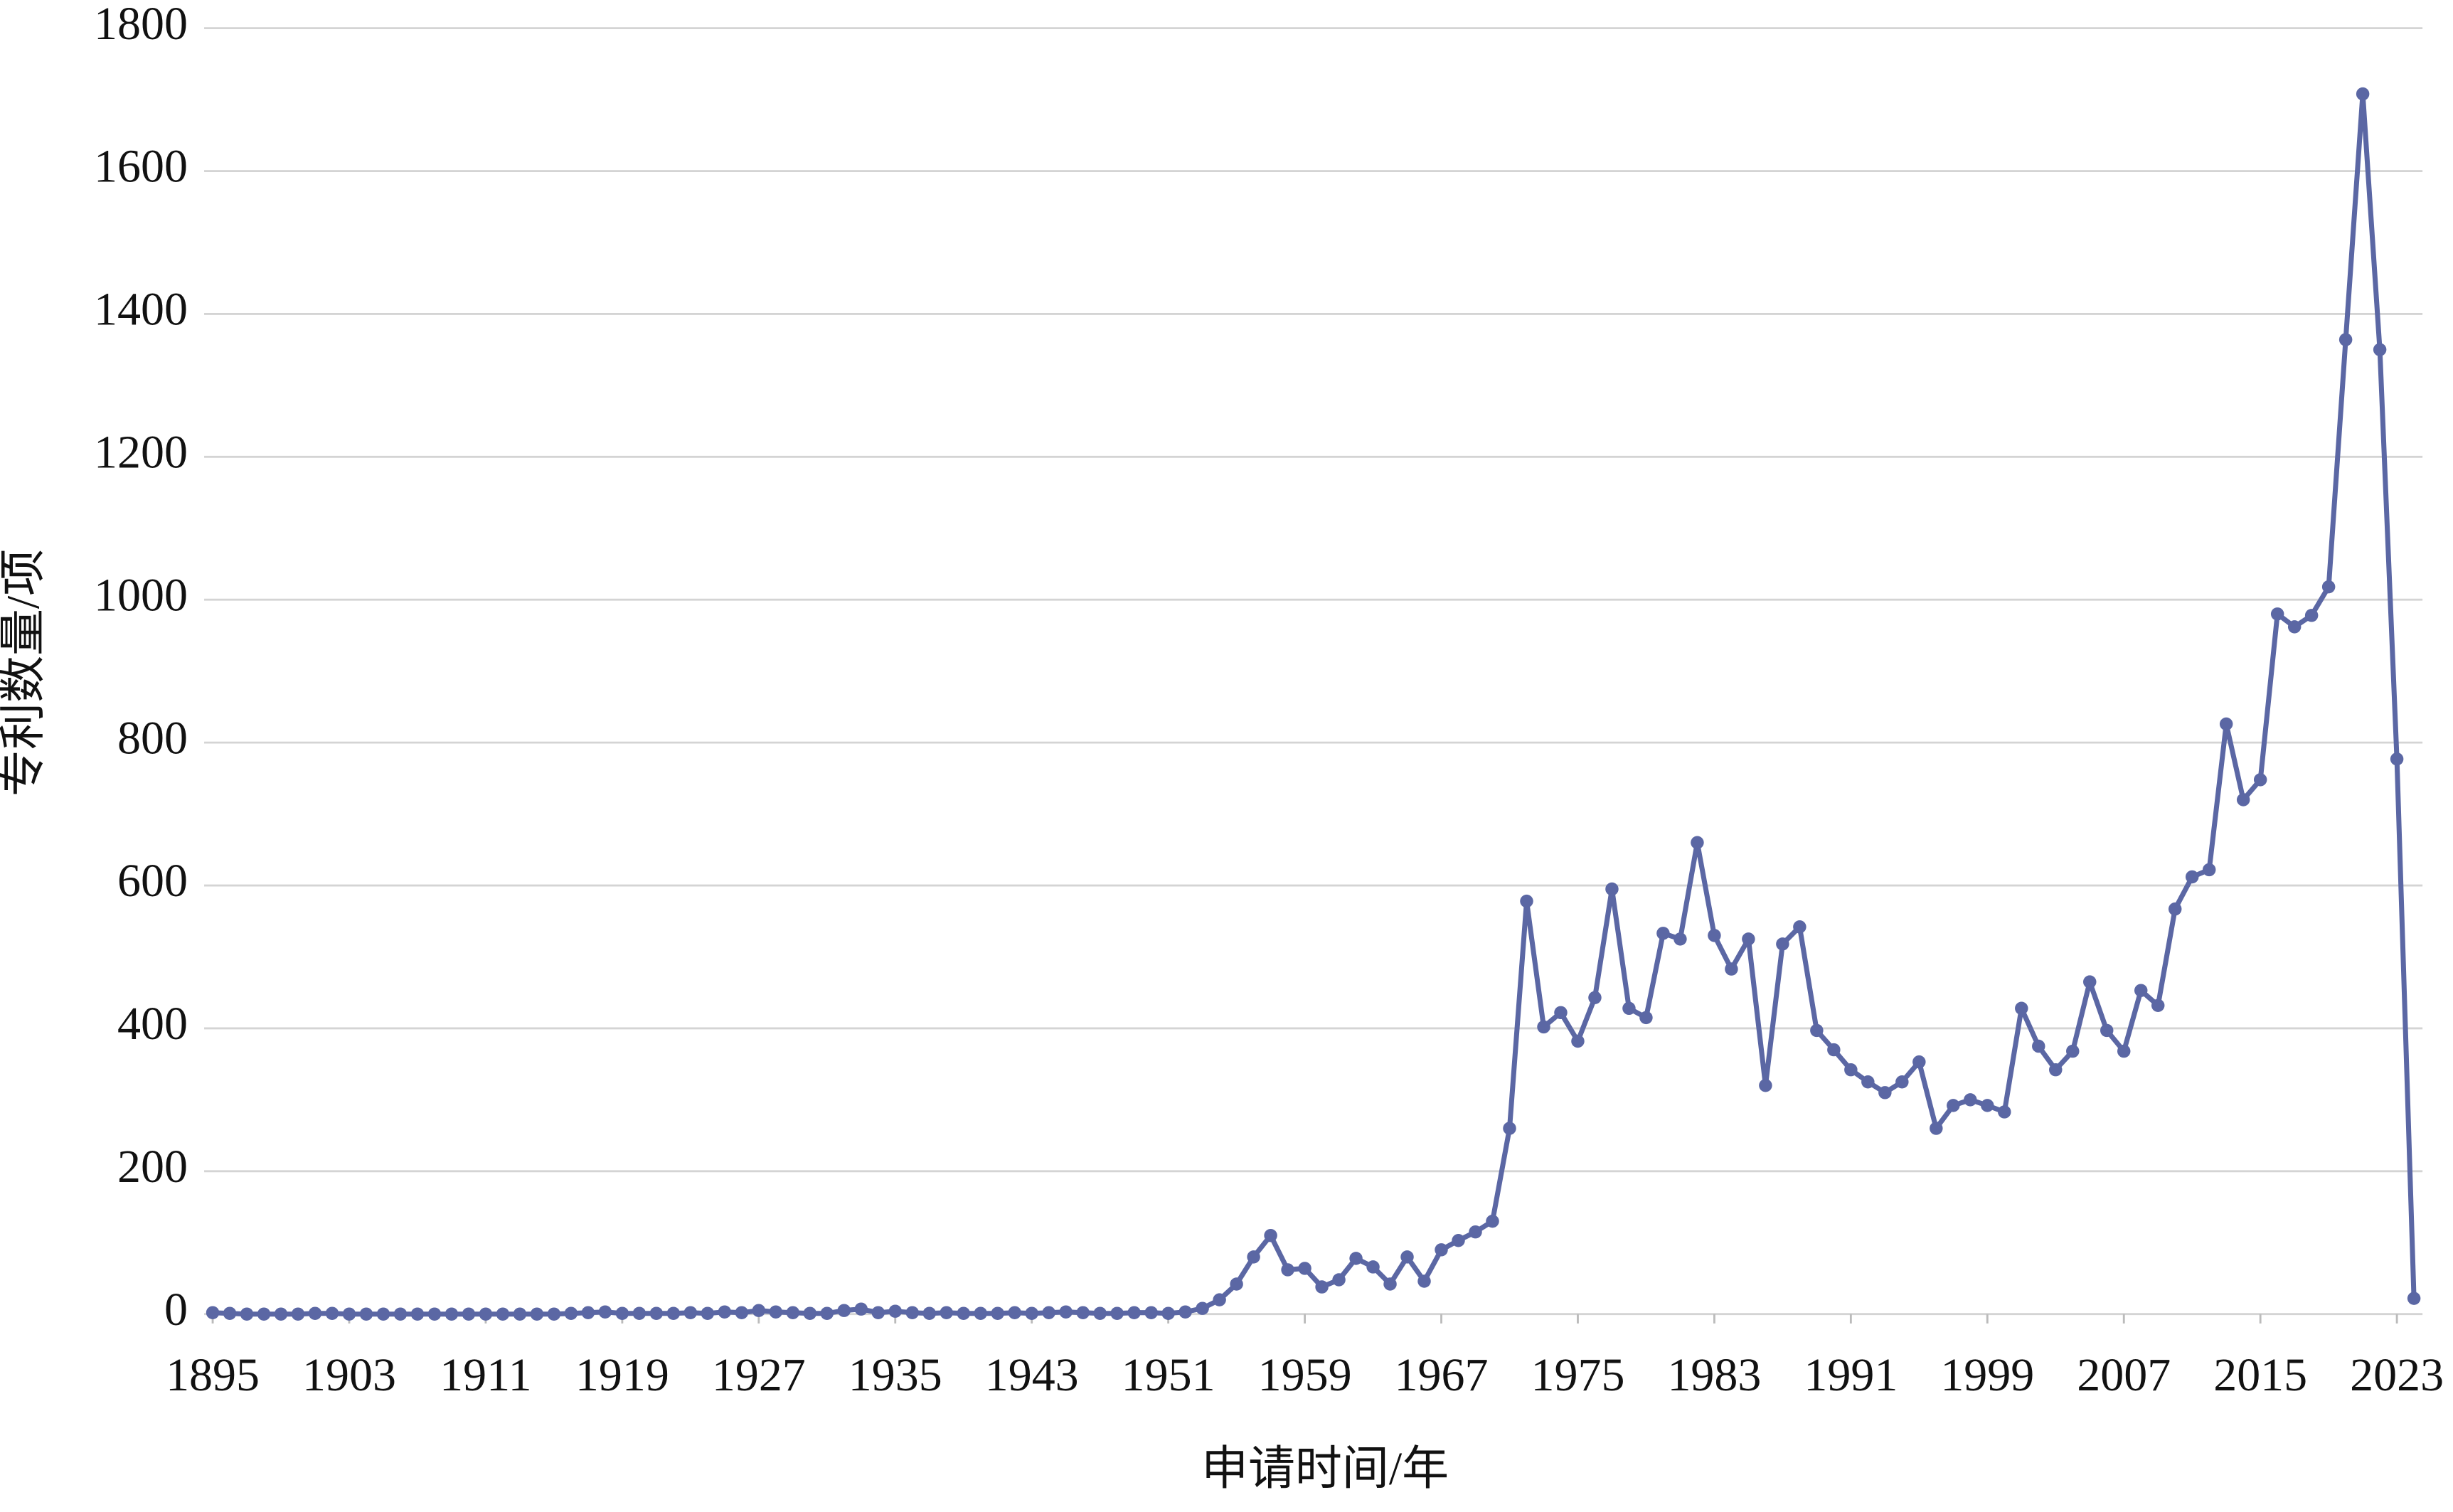 The width and height of the screenshot is (2453, 1512). What do you see at coordinates (141, 452) in the screenshot?
I see `y-tick-label: 1200` at bounding box center [141, 452].